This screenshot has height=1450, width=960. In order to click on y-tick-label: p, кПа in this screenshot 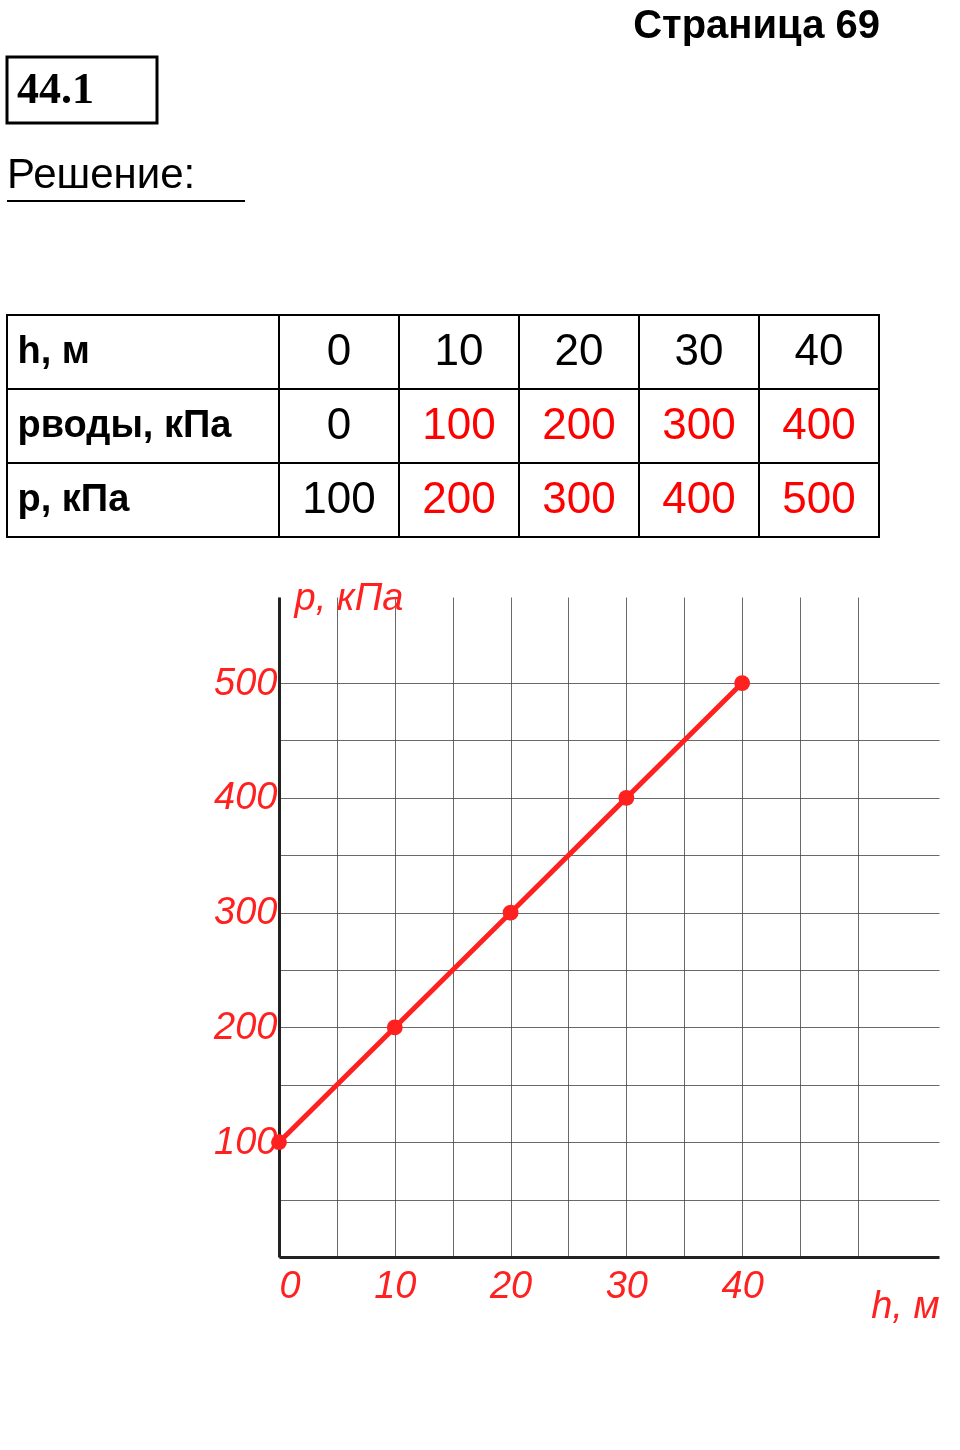, I will do `click(74, 498)`.